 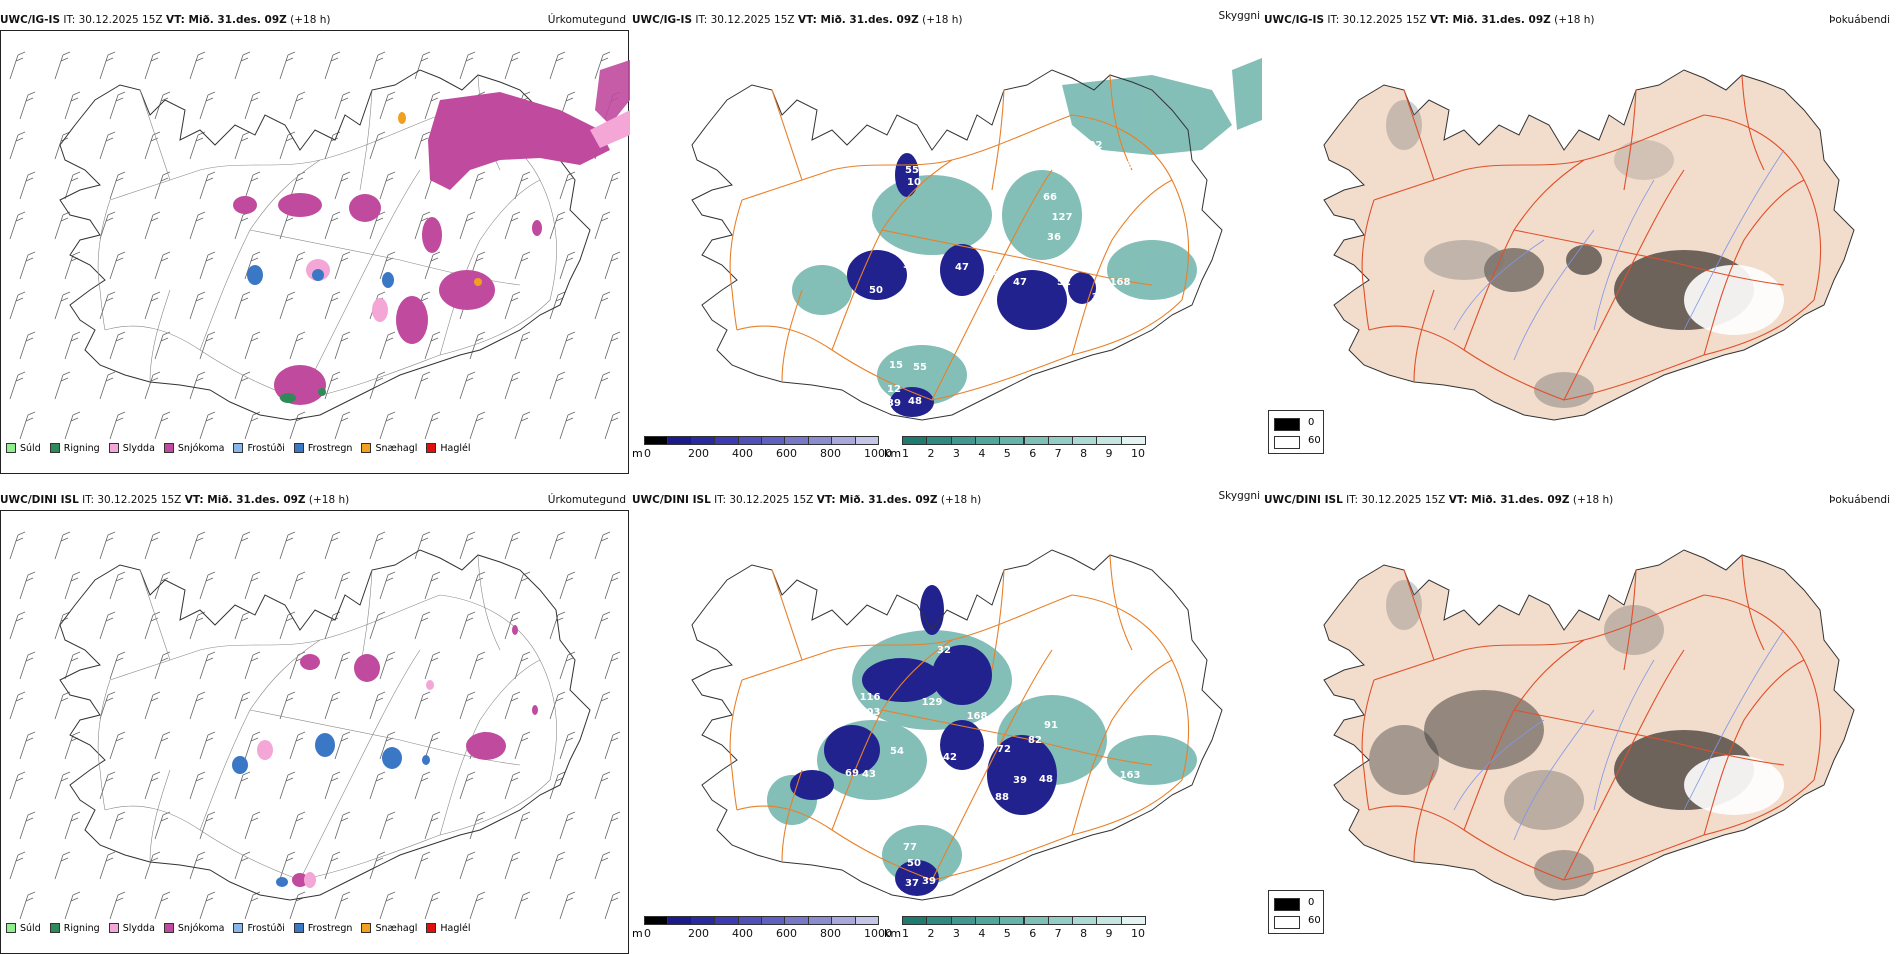 What do you see at coordinates (786, 453) in the screenshot?
I see `colorbar-tick: 600` at bounding box center [786, 453].